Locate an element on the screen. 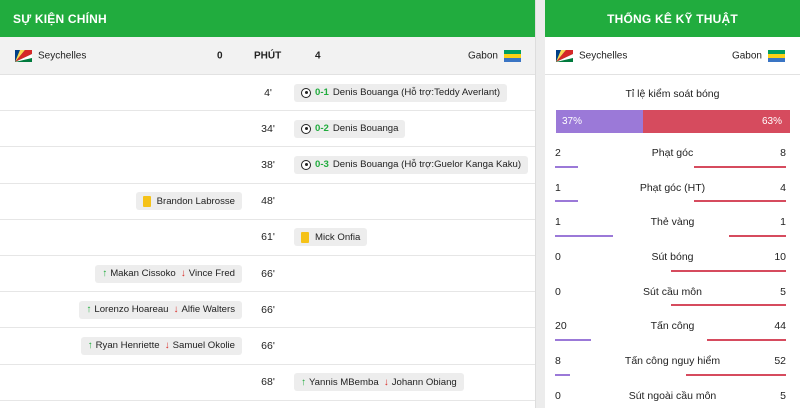 The height and width of the screenshot is (408, 800). stats-teams-row: Seychelles Gabon is located at coordinates (672, 56).